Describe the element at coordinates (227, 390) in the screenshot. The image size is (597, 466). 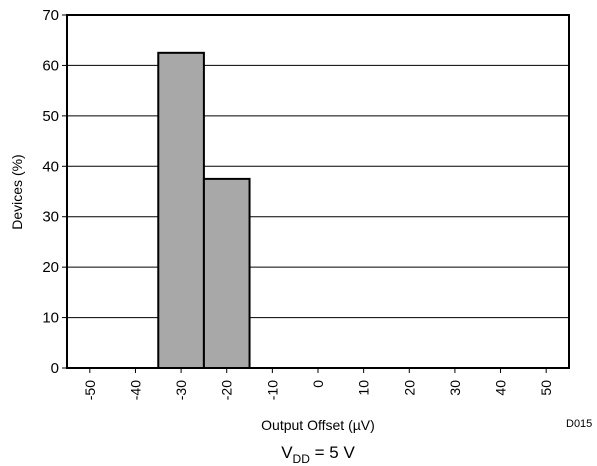
I see `x-tick-label: -20` at that location.